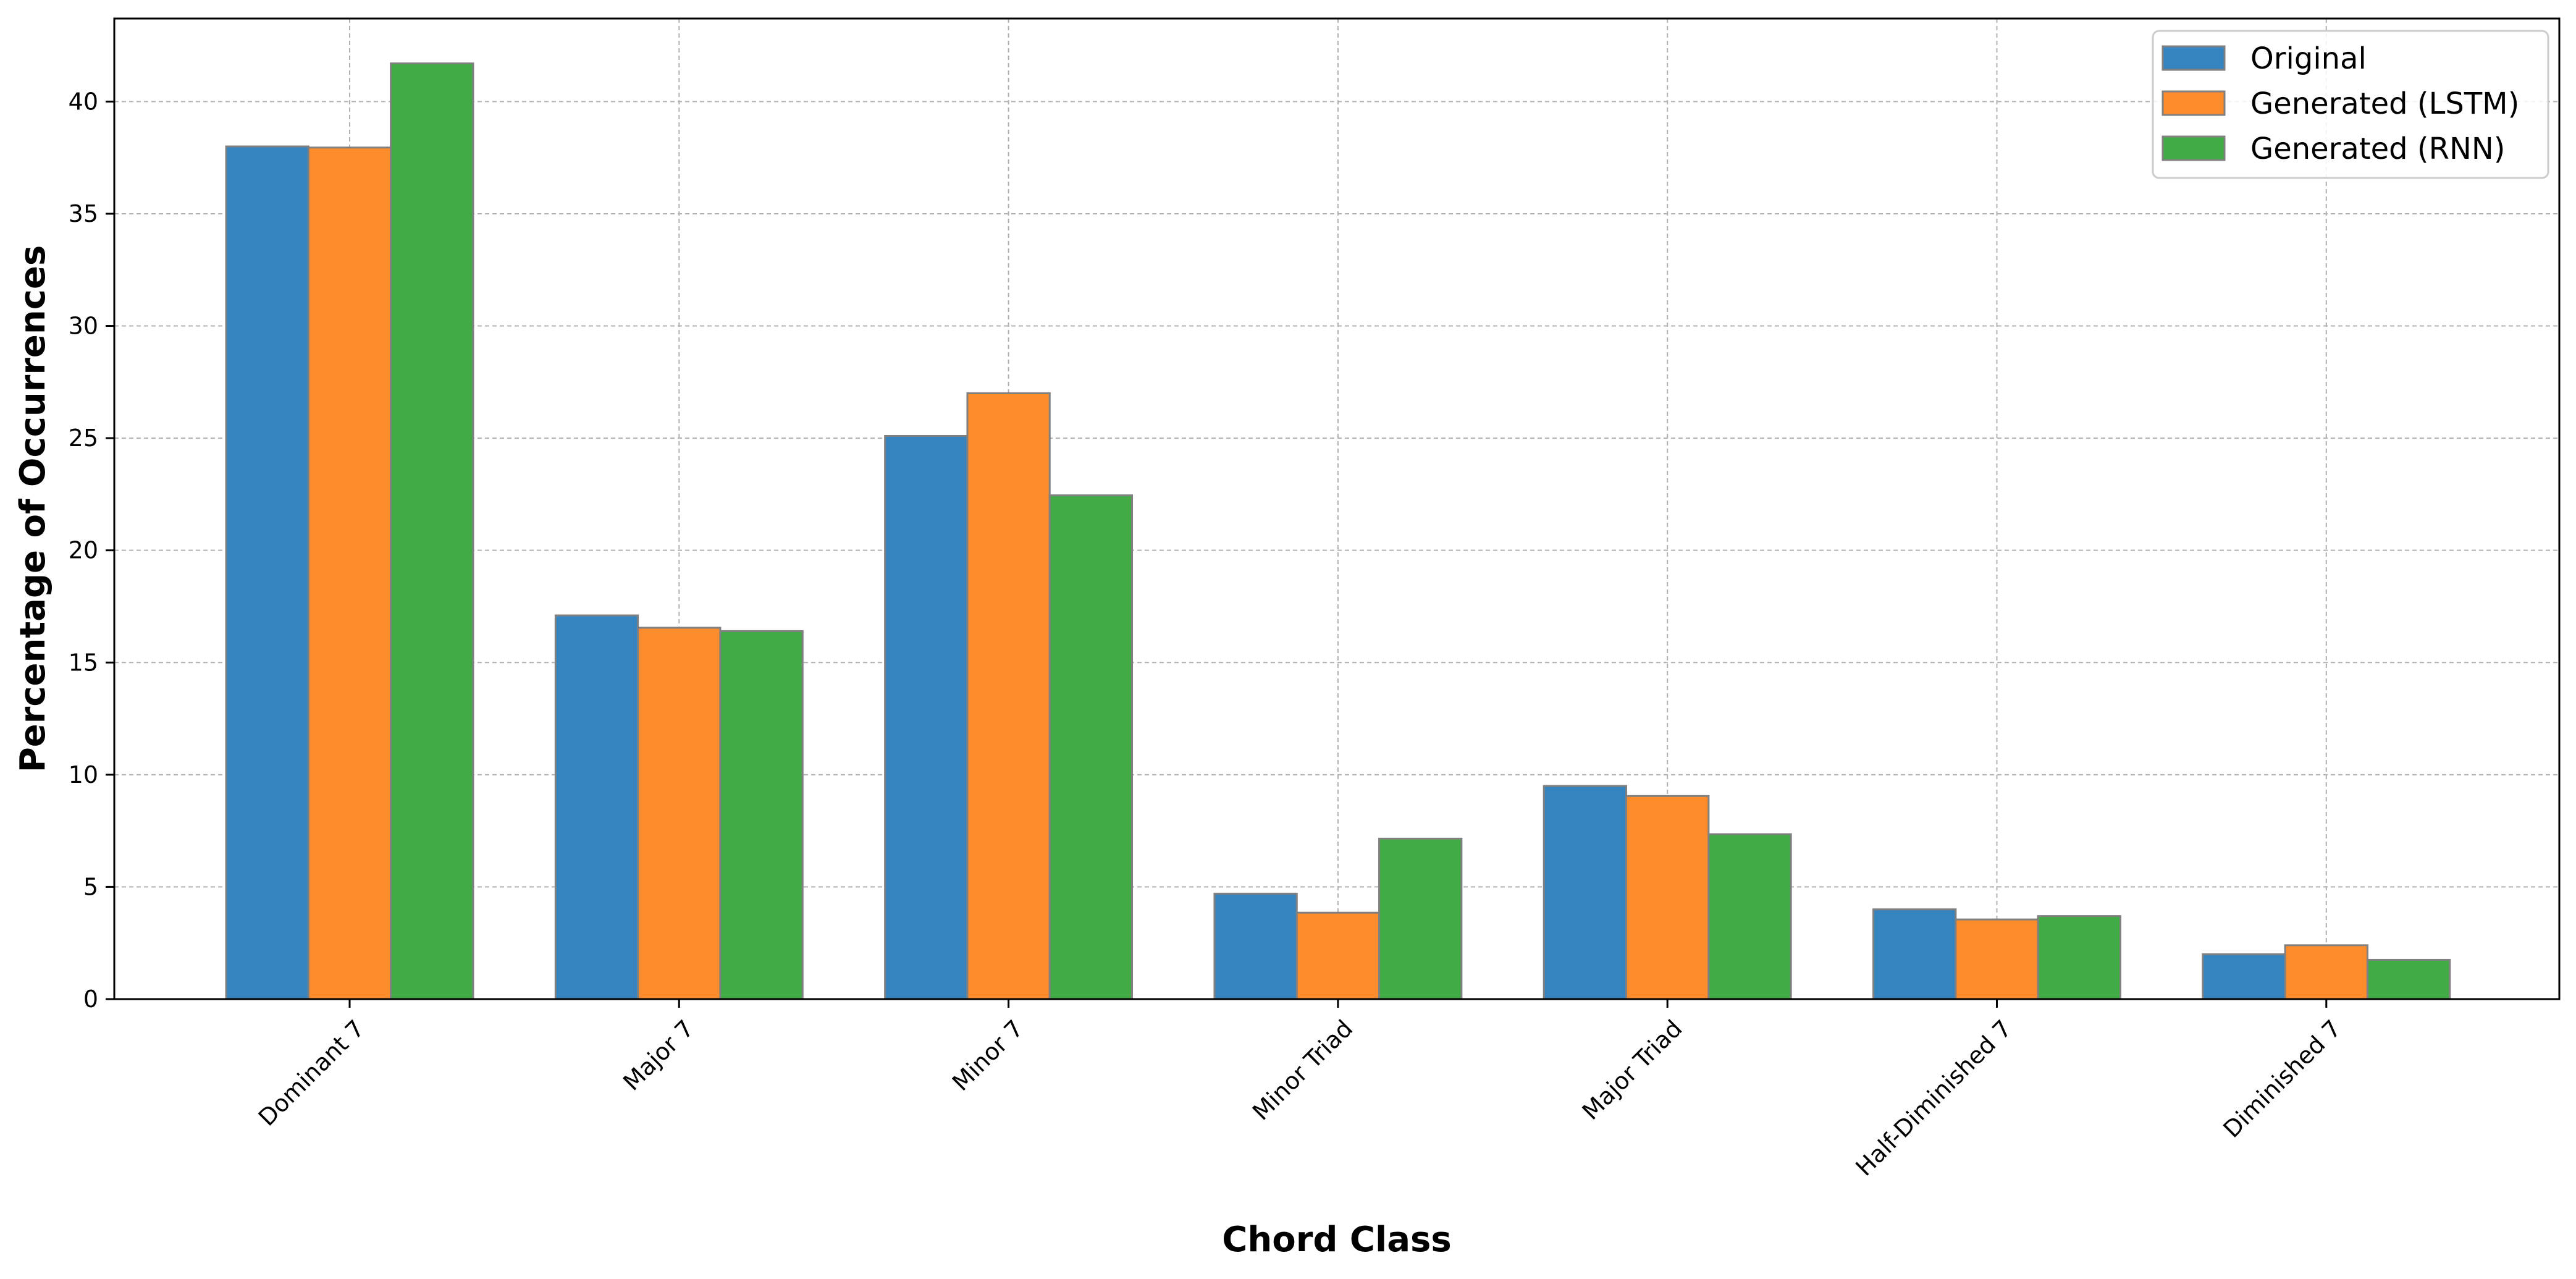 This screenshot has width=2576, height=1279. Describe the element at coordinates (1336, 1240) in the screenshot. I see `x-axis-label: Chord Class` at that location.